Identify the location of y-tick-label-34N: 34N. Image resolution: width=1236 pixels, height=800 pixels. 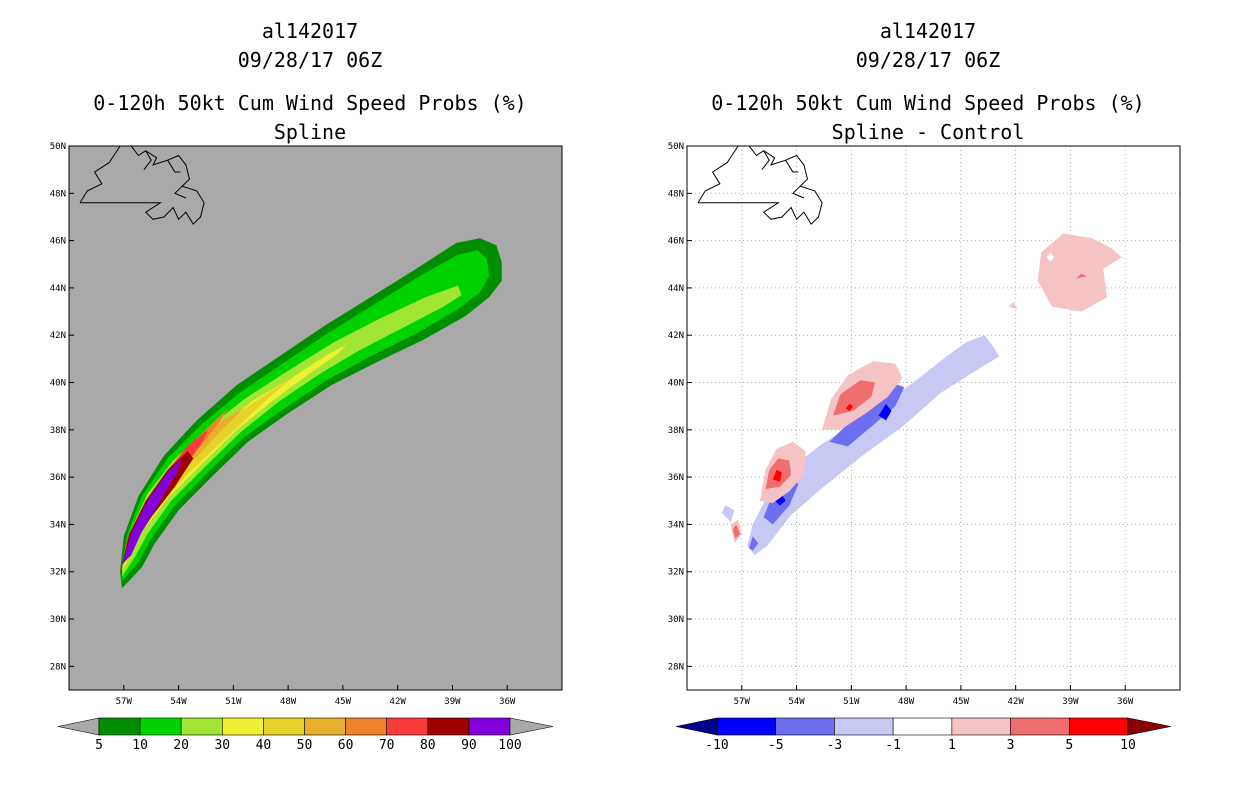
(676, 525).